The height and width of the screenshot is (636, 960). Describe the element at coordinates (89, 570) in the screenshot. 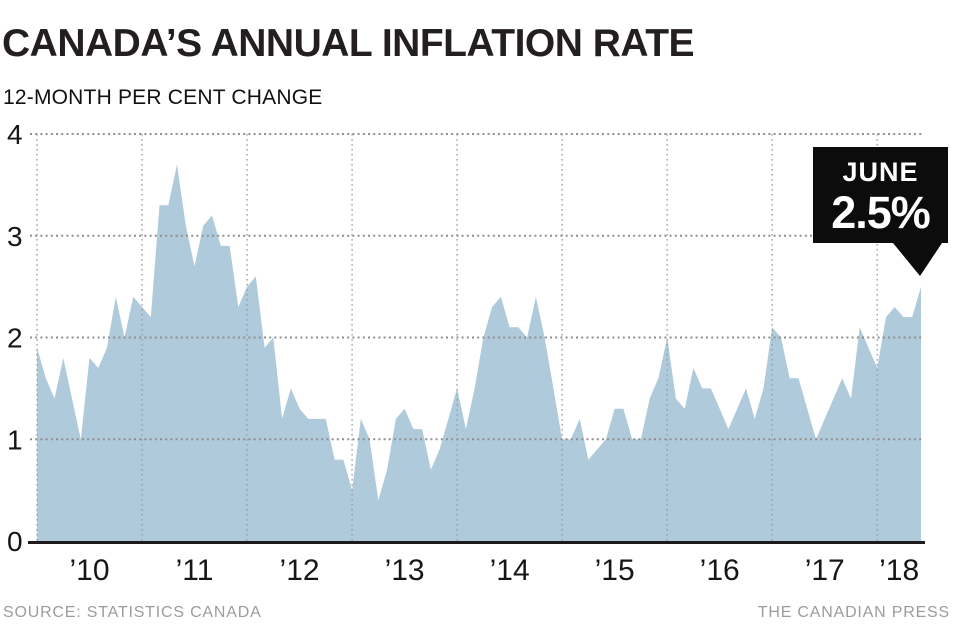

I see `x-tick-label-10: ’10` at that location.